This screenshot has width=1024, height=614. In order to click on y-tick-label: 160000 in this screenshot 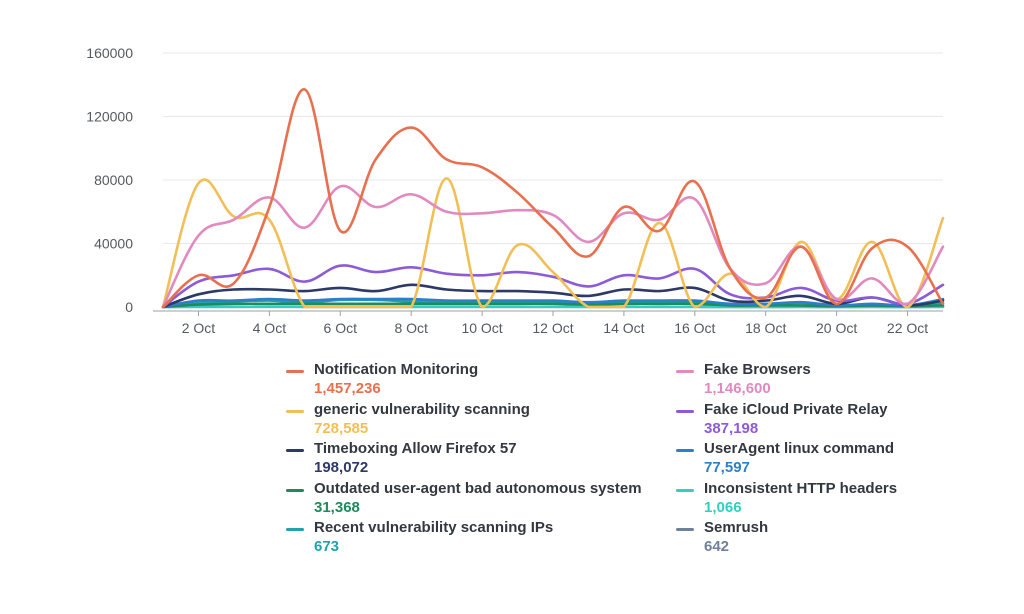, I will do `click(109, 53)`.